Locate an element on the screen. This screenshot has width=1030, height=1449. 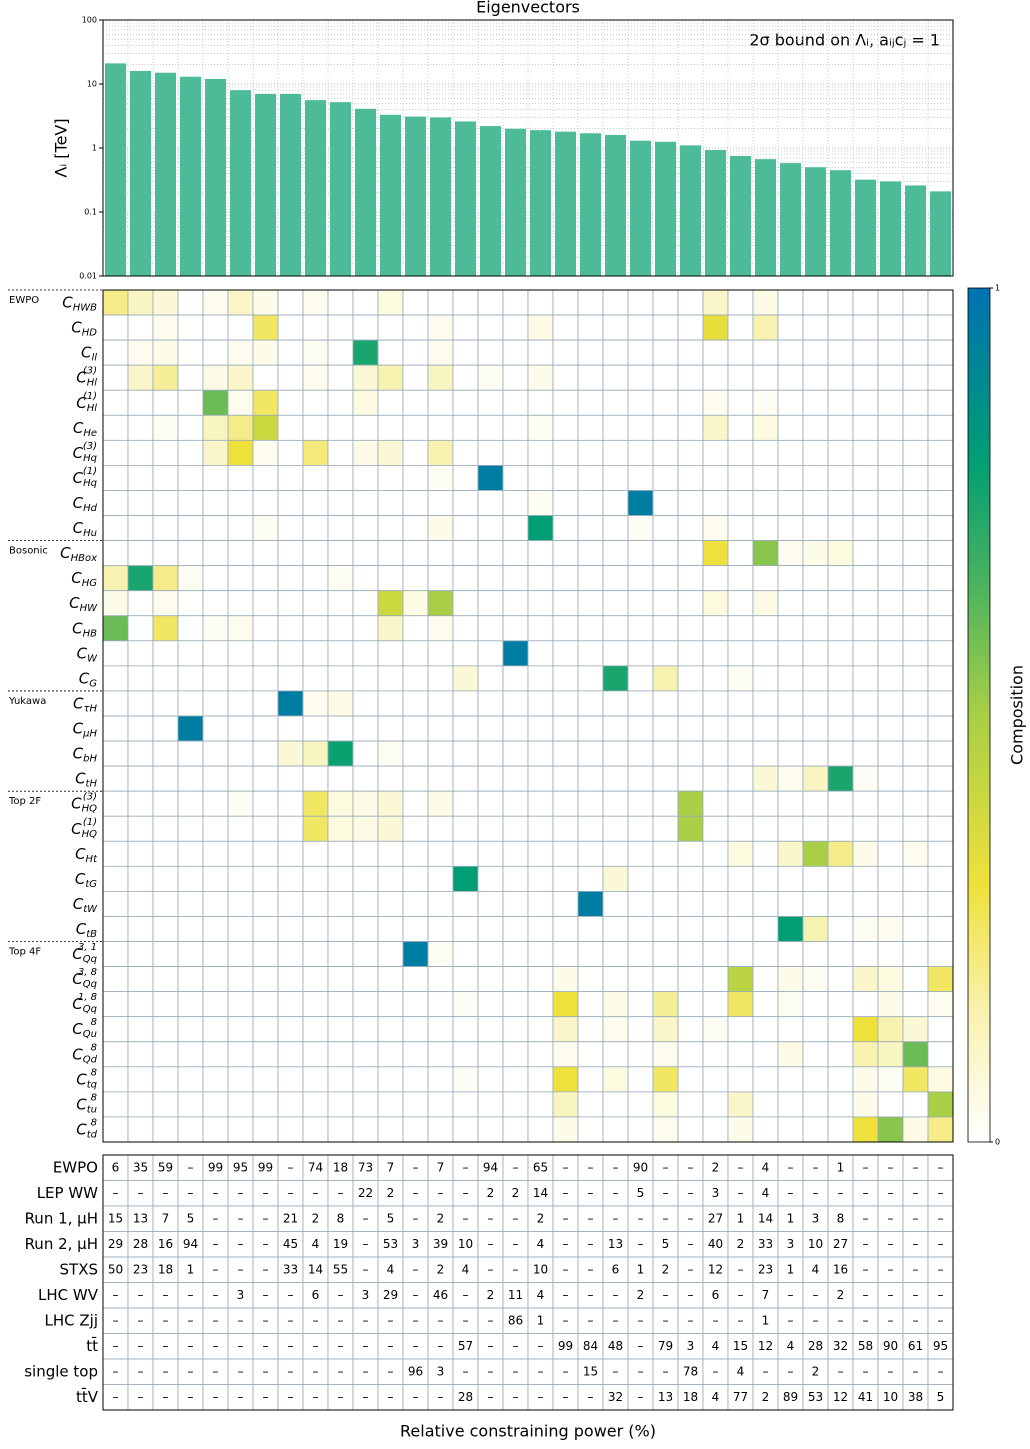
table-cell-text: 3 is located at coordinates (816, 1218).